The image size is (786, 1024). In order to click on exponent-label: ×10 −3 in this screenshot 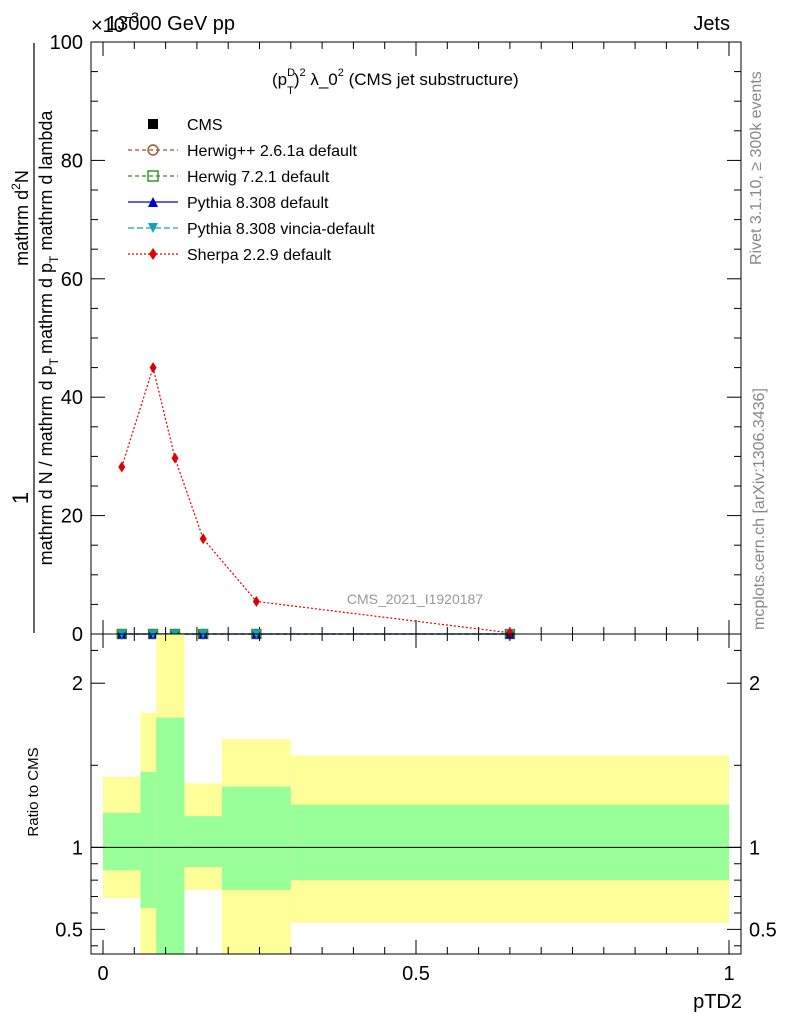, I will do `click(115, 23)`.